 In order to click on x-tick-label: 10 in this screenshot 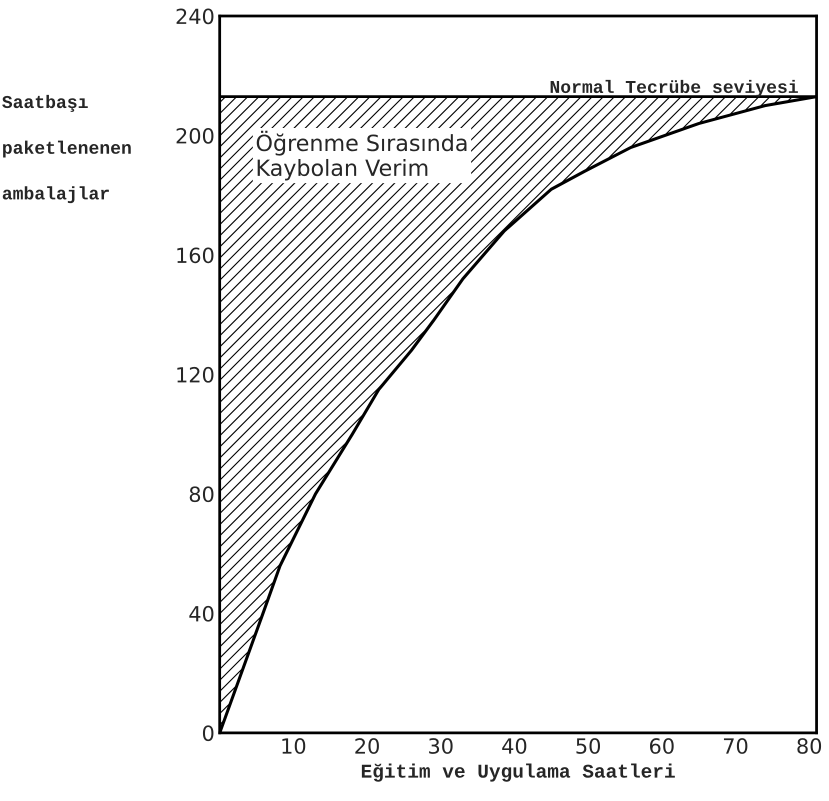, I will do `click(294, 746)`.